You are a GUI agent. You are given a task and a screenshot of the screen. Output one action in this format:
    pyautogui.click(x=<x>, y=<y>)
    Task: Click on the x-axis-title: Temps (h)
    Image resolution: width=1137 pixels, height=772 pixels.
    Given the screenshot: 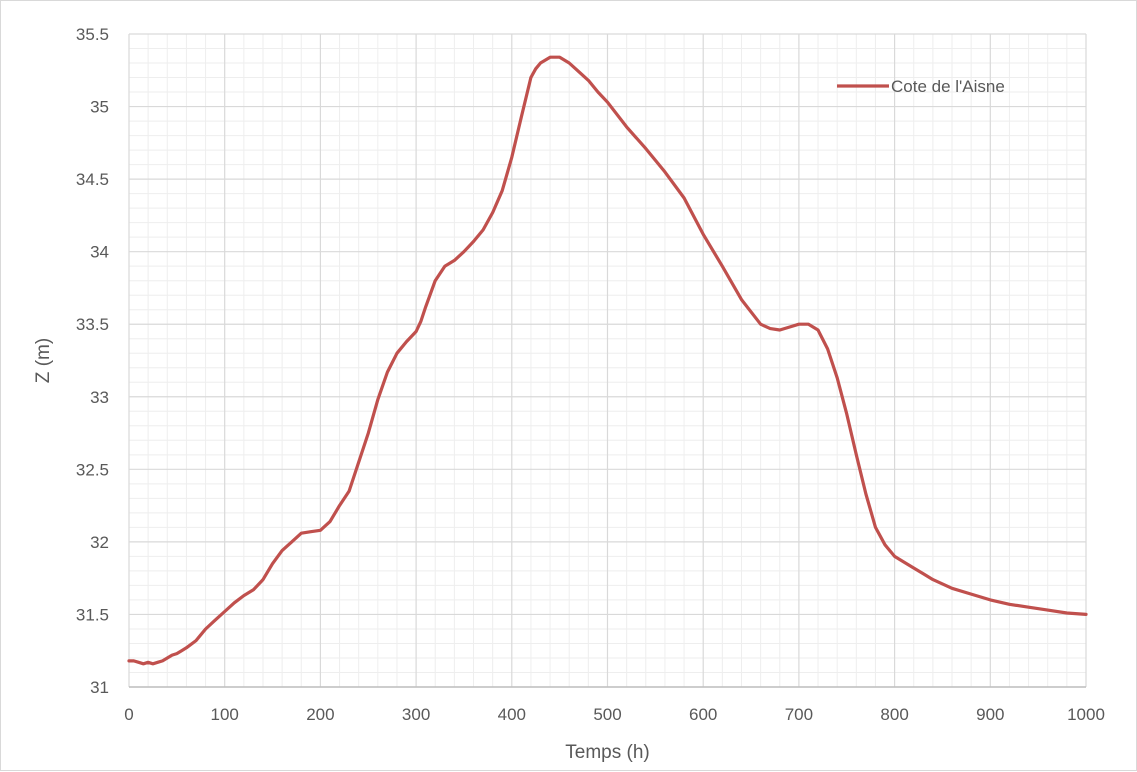 What is the action you would take?
    pyautogui.click(x=607, y=752)
    